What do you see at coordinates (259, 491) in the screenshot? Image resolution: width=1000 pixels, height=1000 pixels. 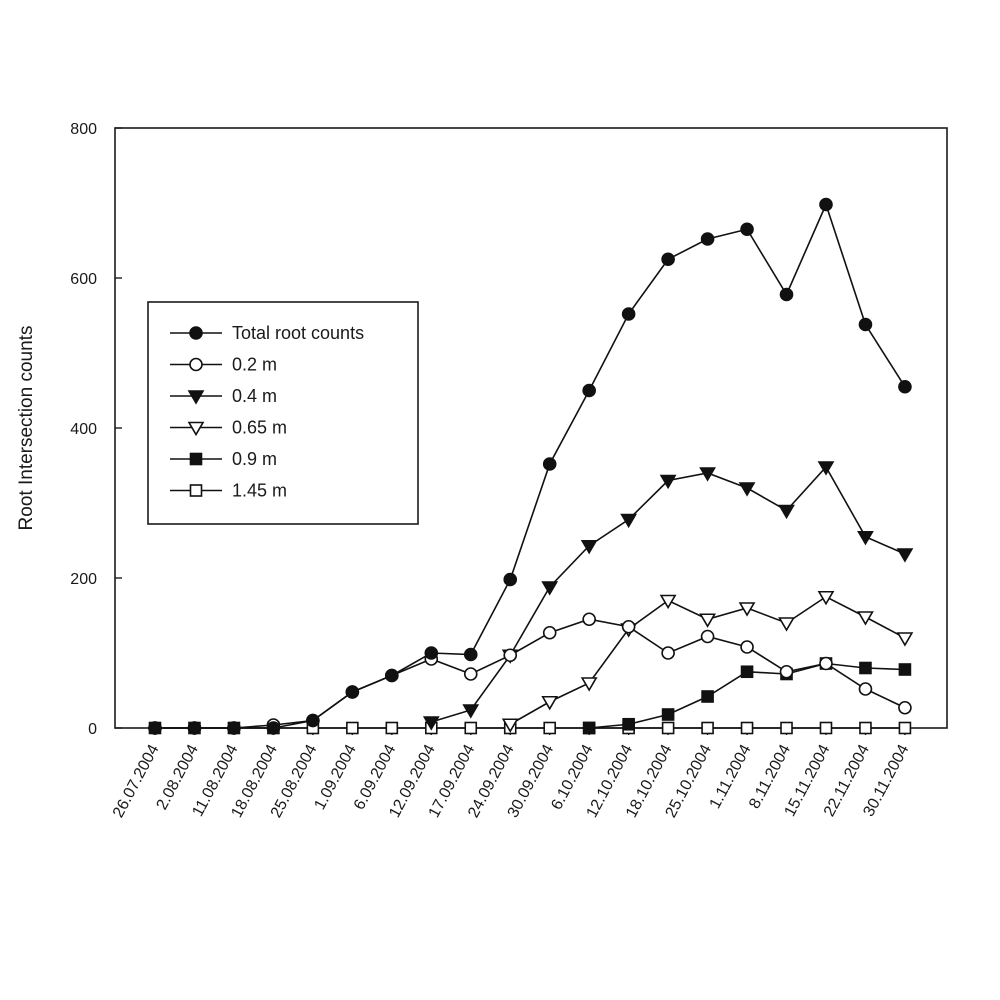 I see `legend-label: 1.45 m` at bounding box center [259, 491].